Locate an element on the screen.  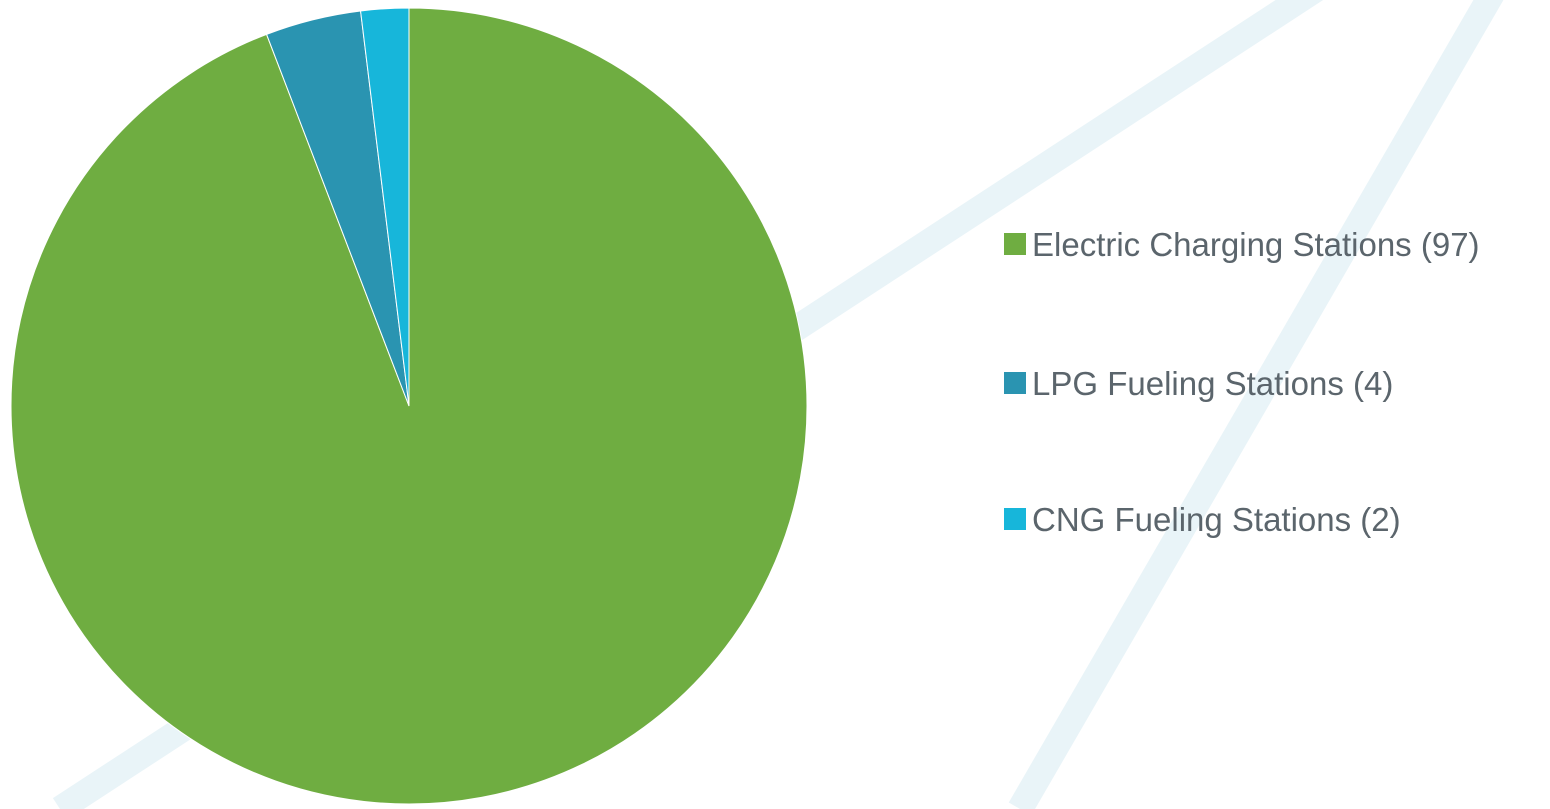
legend-item: CNG Fueling Stations (2) is located at coordinates (1254, 519).